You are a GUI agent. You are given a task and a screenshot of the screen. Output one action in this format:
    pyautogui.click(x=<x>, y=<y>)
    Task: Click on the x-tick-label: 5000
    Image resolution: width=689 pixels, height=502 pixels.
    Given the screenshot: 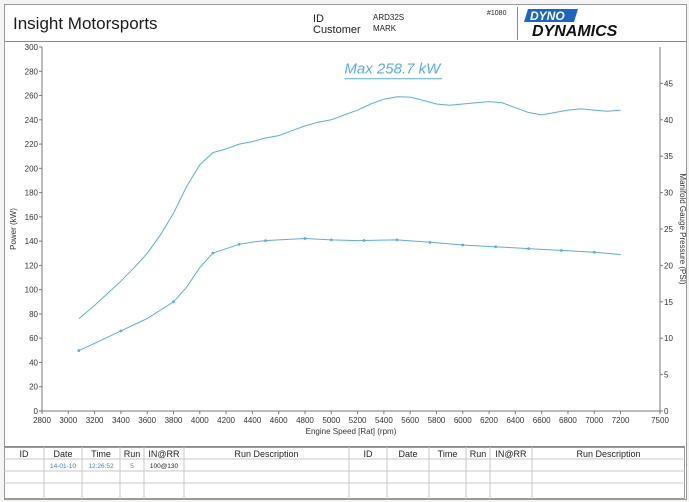 What is the action you would take?
    pyautogui.click(x=331, y=420)
    